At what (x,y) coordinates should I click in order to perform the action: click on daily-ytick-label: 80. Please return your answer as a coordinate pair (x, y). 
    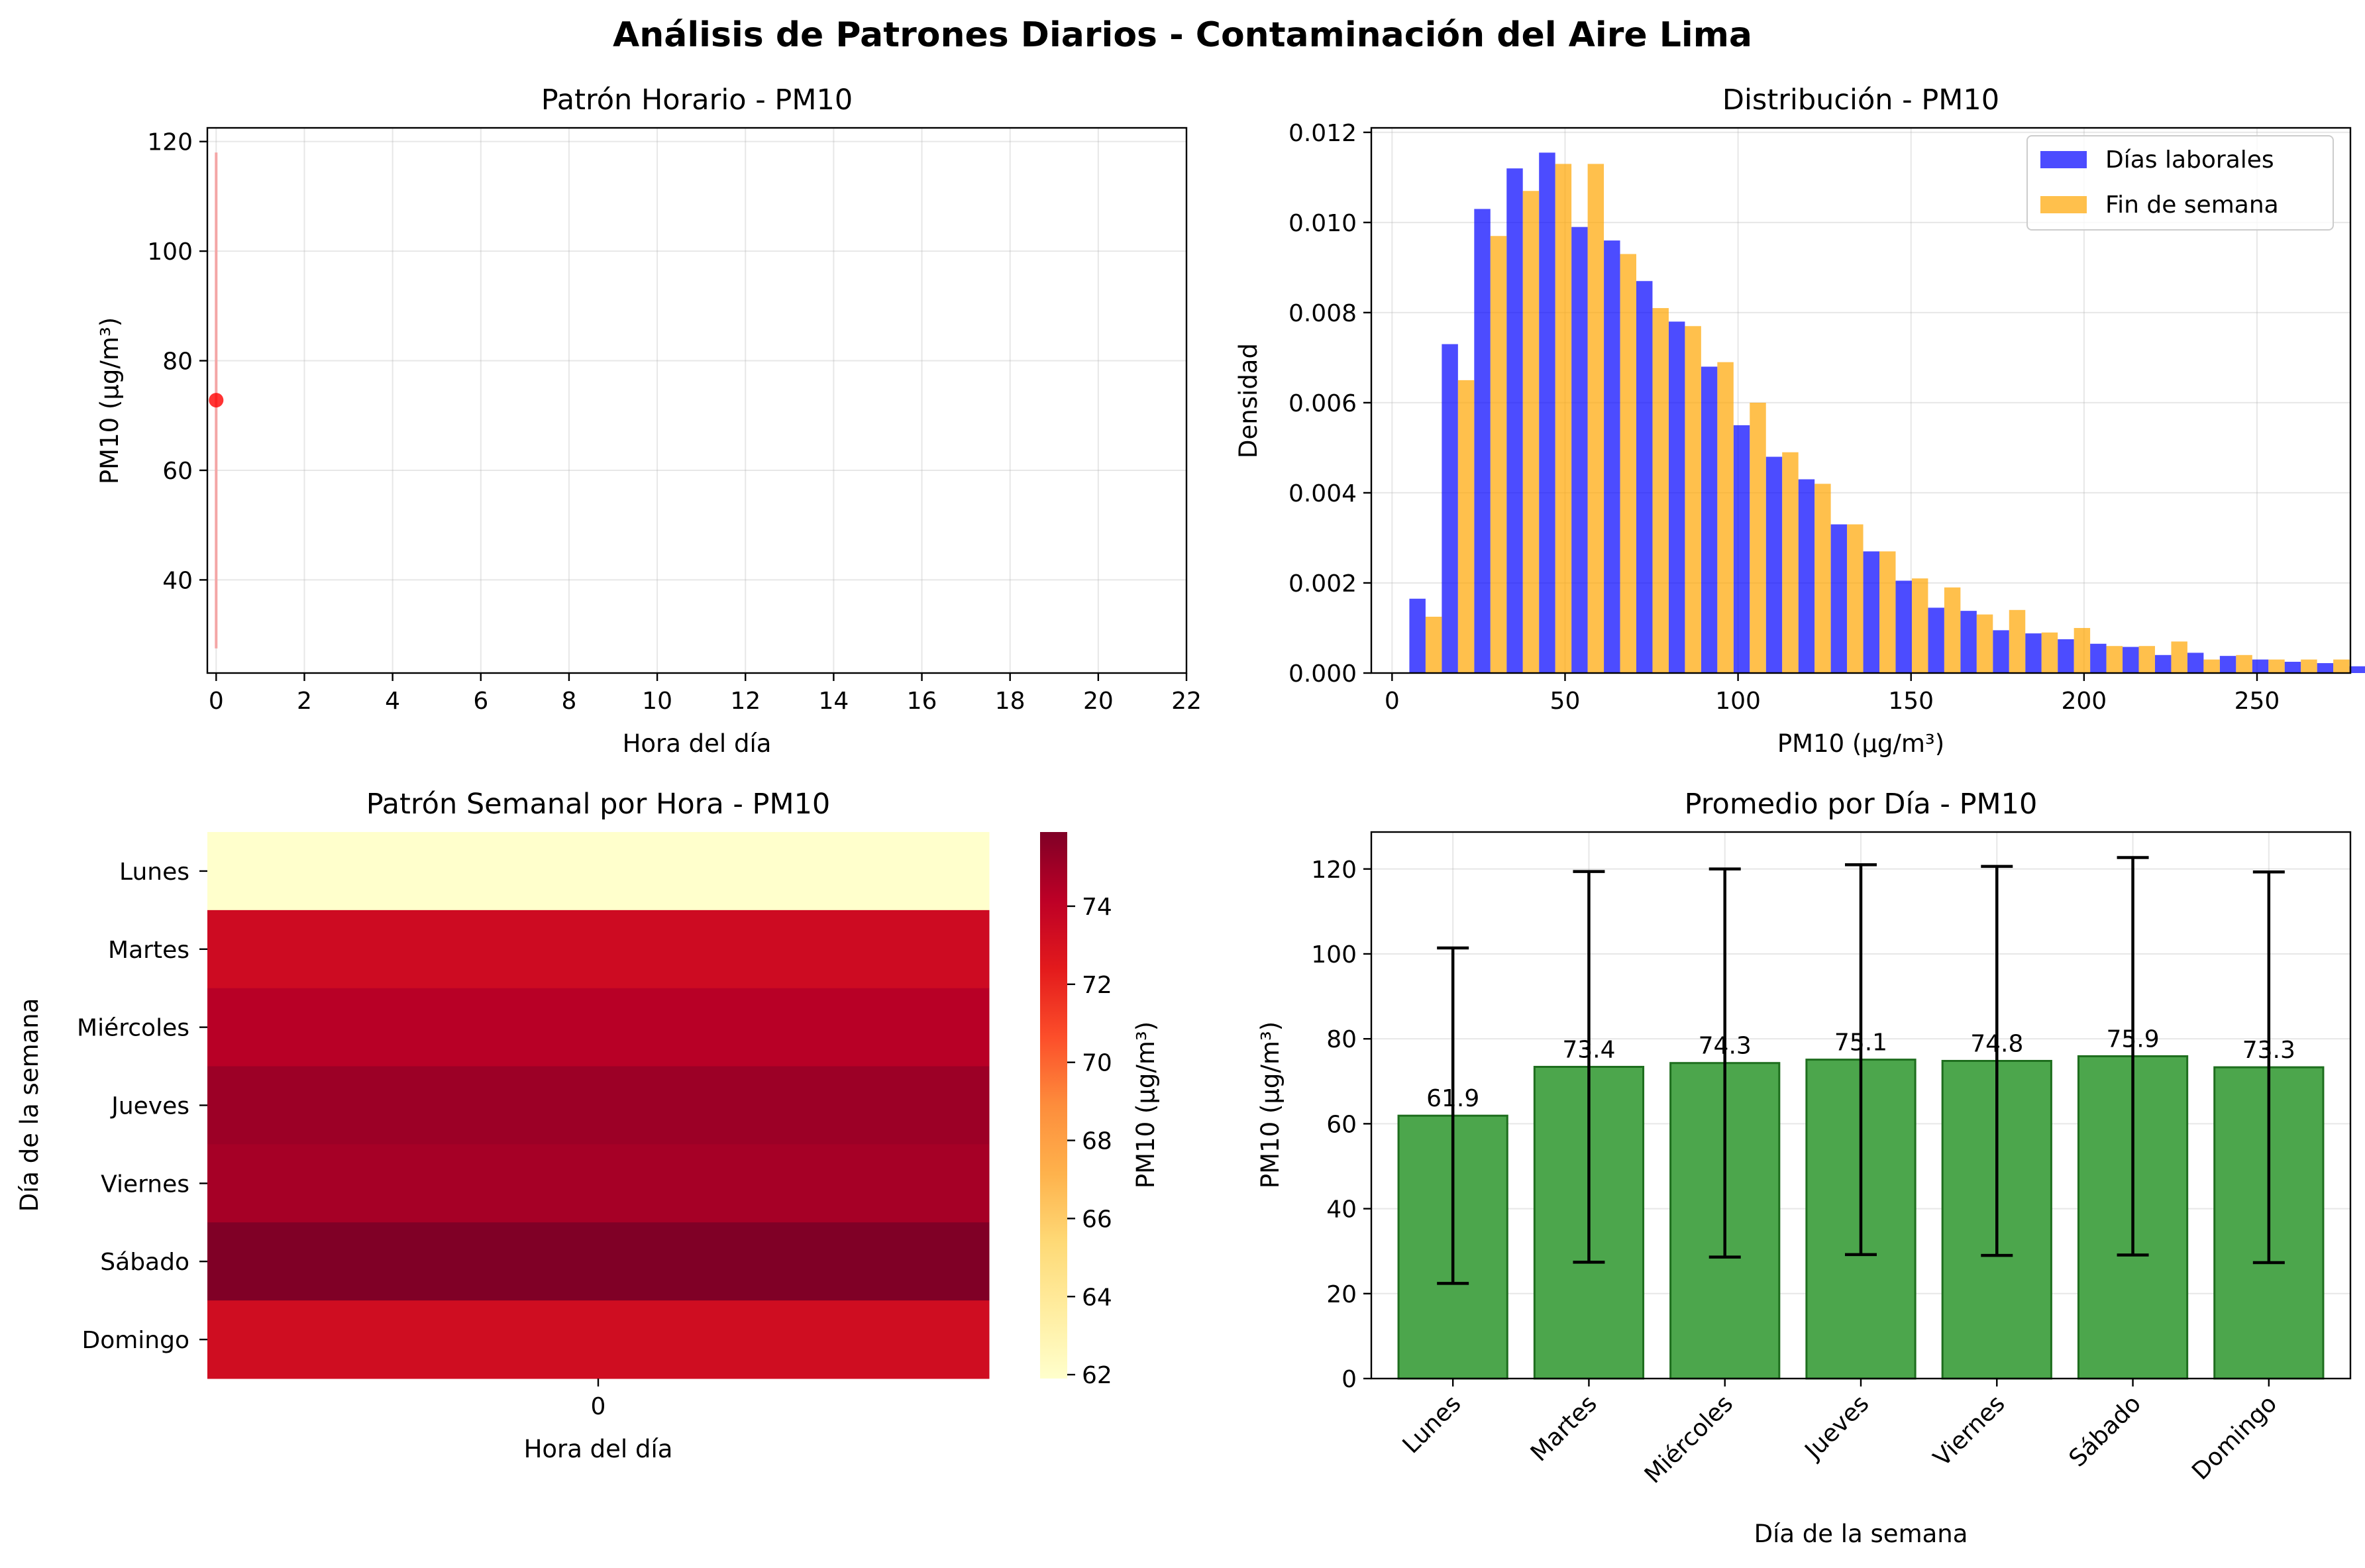
    Looking at the image, I should click on (1341, 1039).